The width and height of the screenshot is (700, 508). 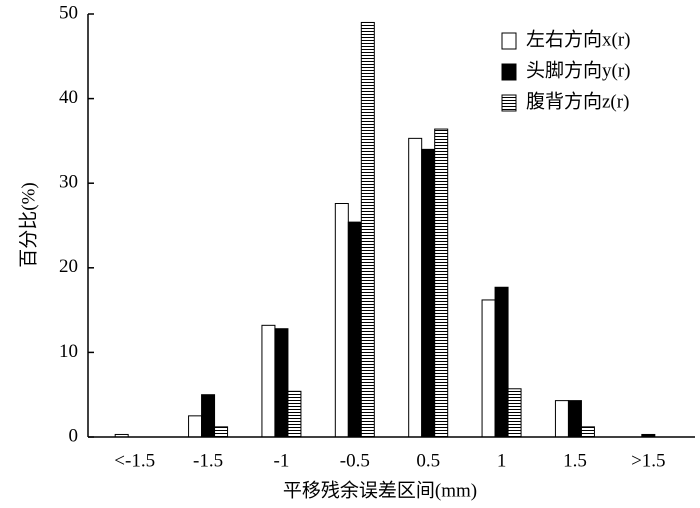 I want to click on legend-label: 腹背方向z(r), so click(x=577, y=101).